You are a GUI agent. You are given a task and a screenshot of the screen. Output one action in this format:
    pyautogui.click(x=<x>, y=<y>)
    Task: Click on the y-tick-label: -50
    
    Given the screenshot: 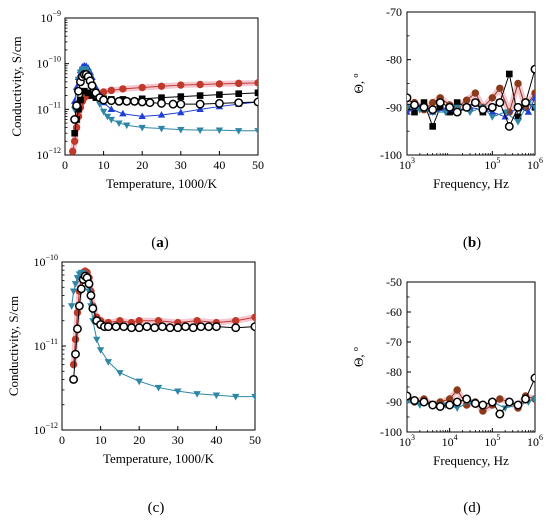 What is the action you would take?
    pyautogui.click(x=394, y=282)
    